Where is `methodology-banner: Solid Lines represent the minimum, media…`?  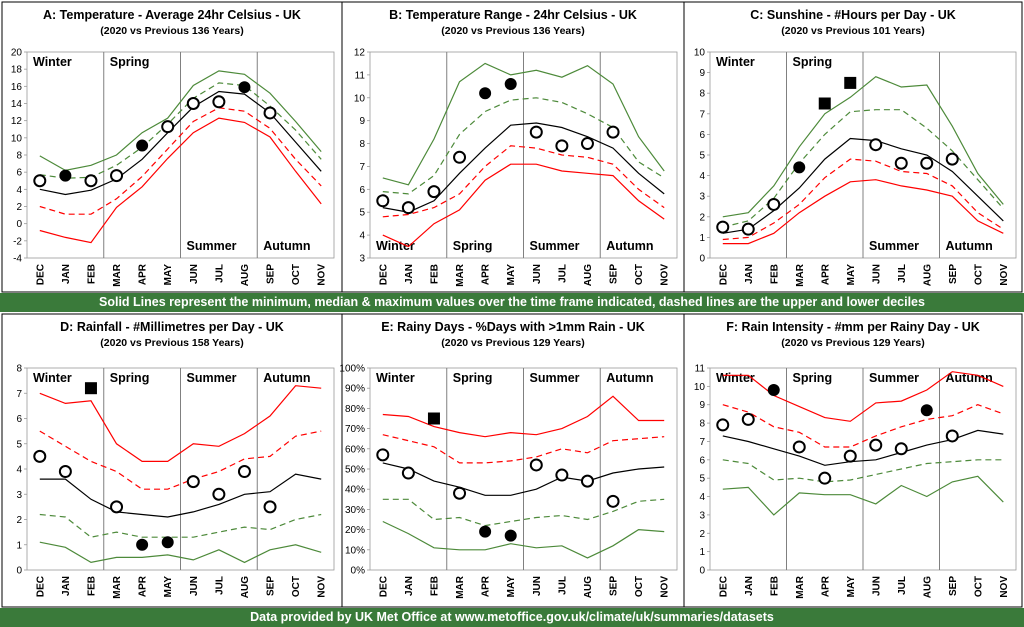 methodology-banner: Solid Lines represent the minimum, media… is located at coordinates (512, 302).